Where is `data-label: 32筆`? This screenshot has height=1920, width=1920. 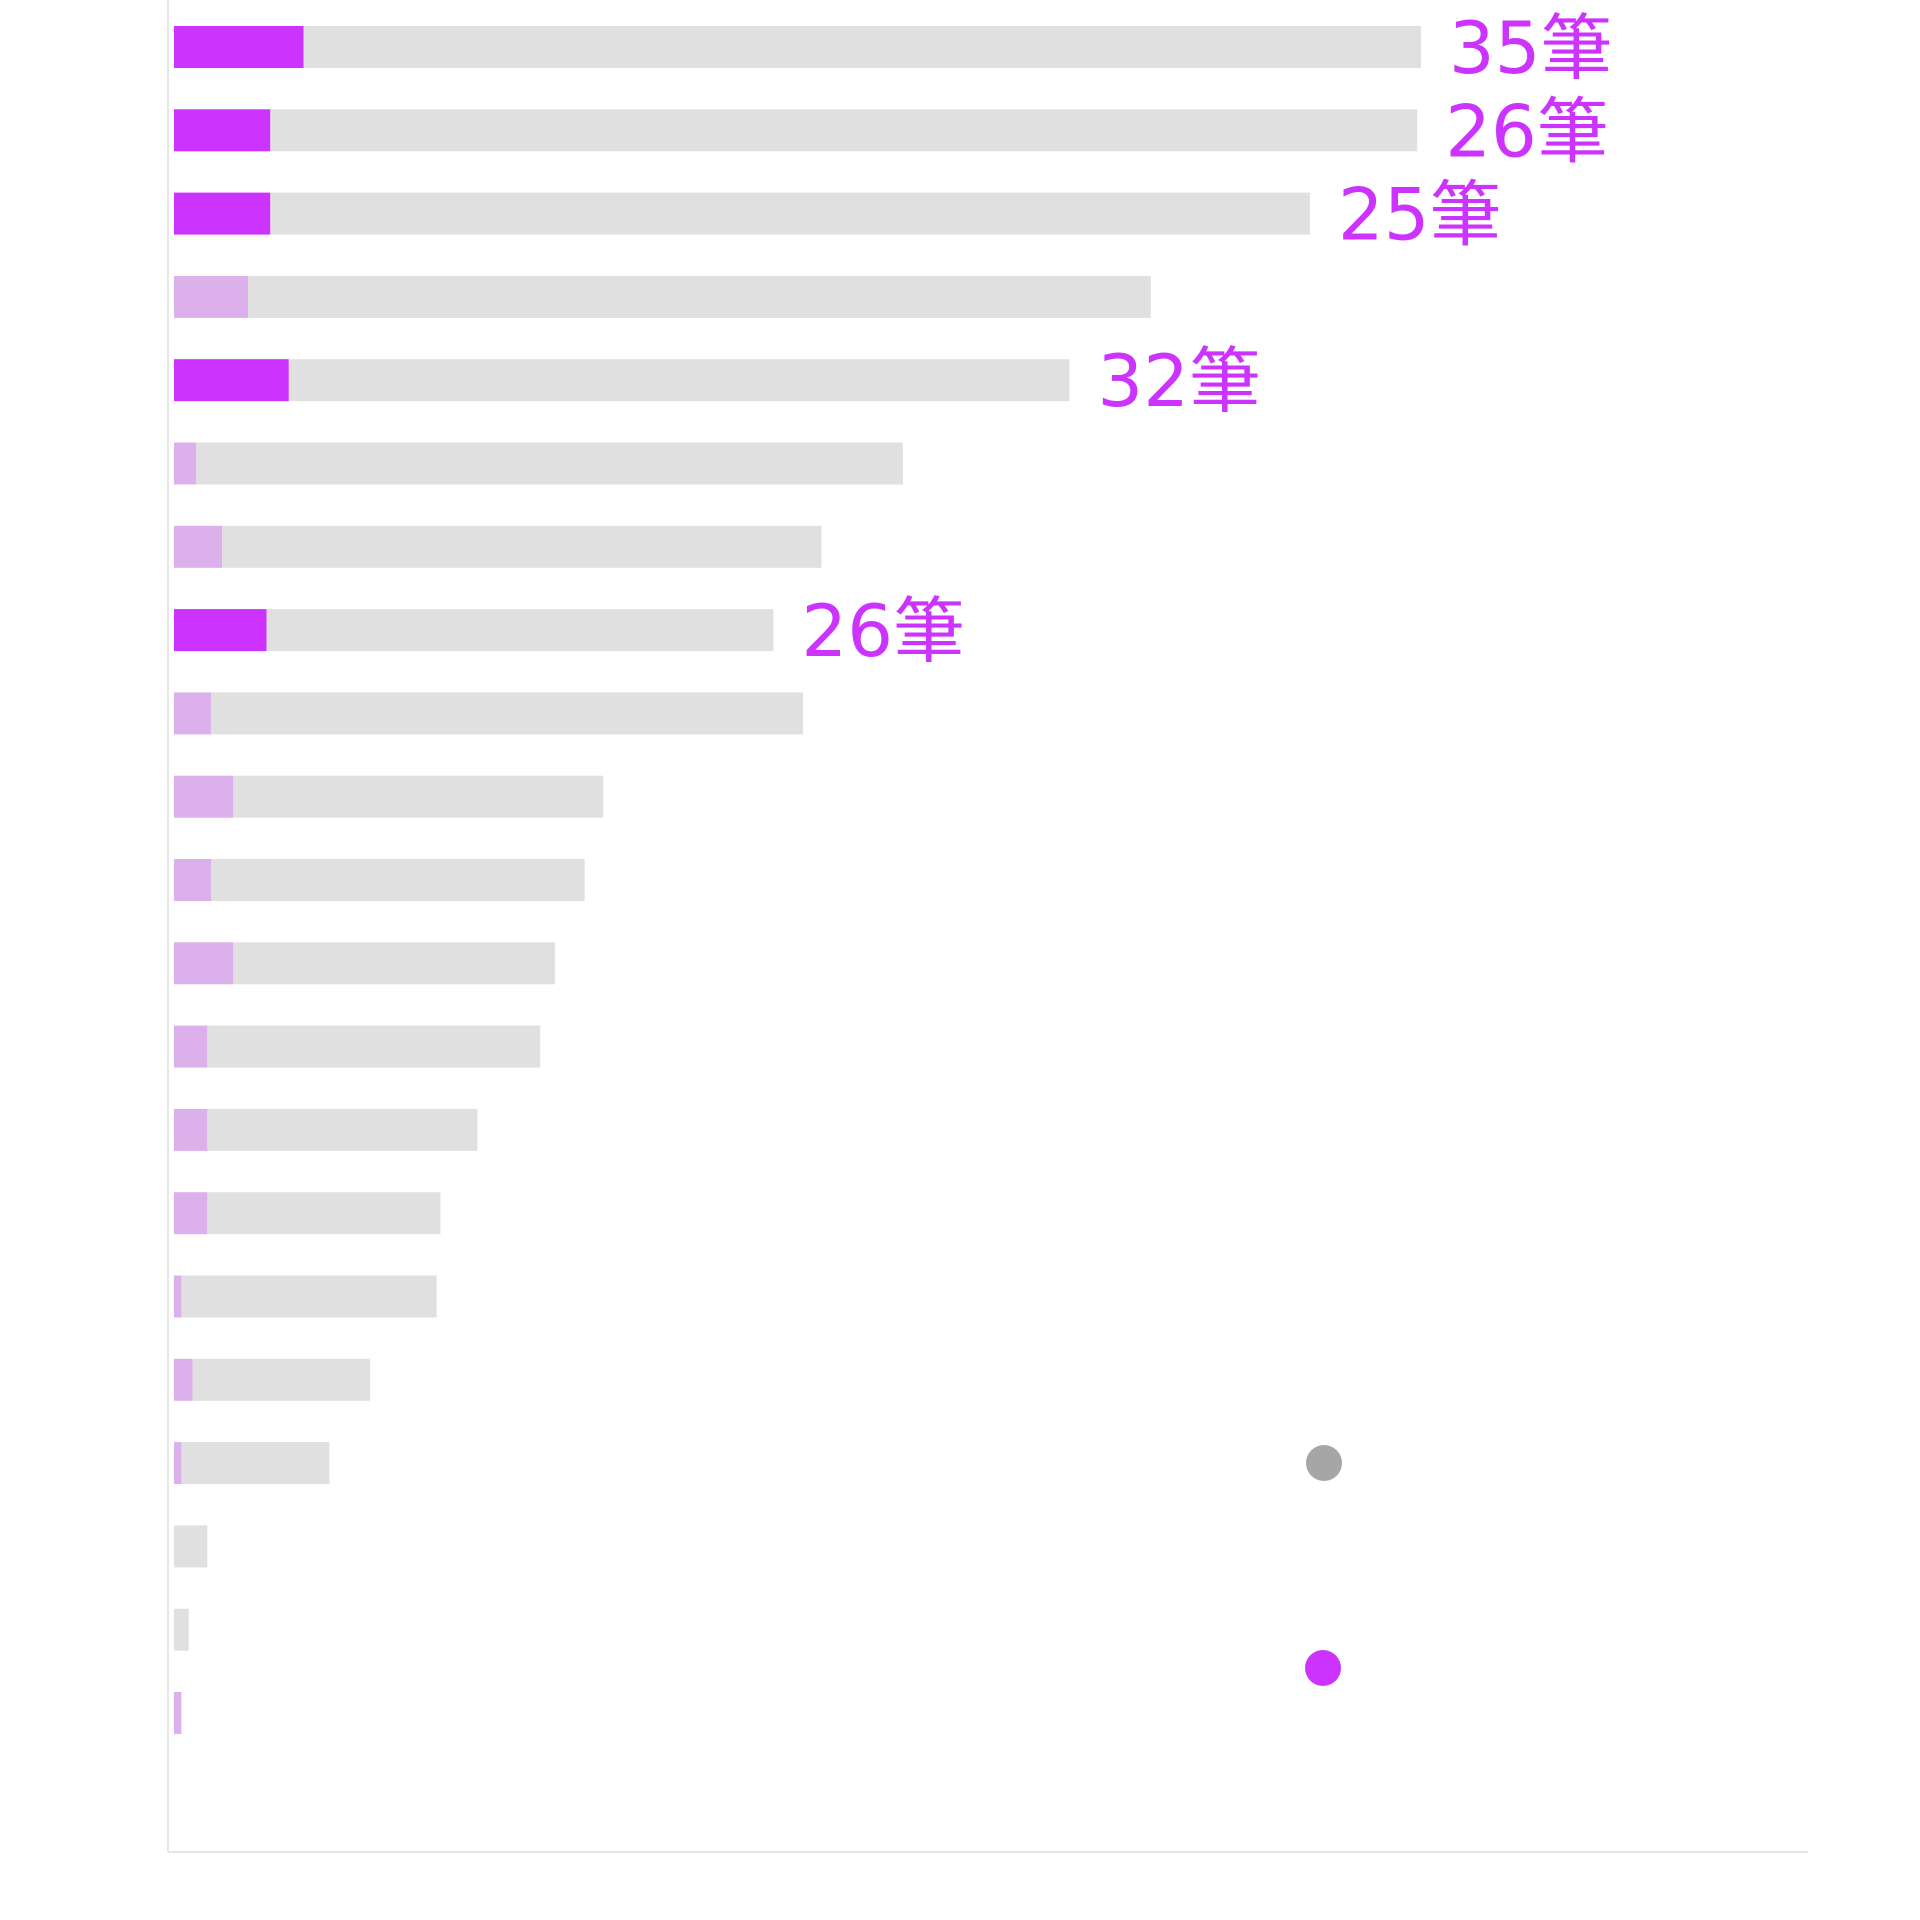 data-label: 32筆 is located at coordinates (1179, 381).